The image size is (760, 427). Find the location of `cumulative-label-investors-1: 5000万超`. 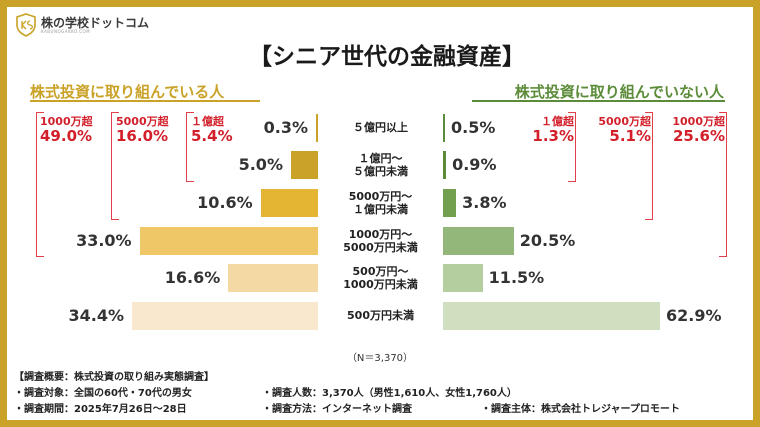

cumulative-label-investors-1: 5000万超 is located at coordinates (142, 121).